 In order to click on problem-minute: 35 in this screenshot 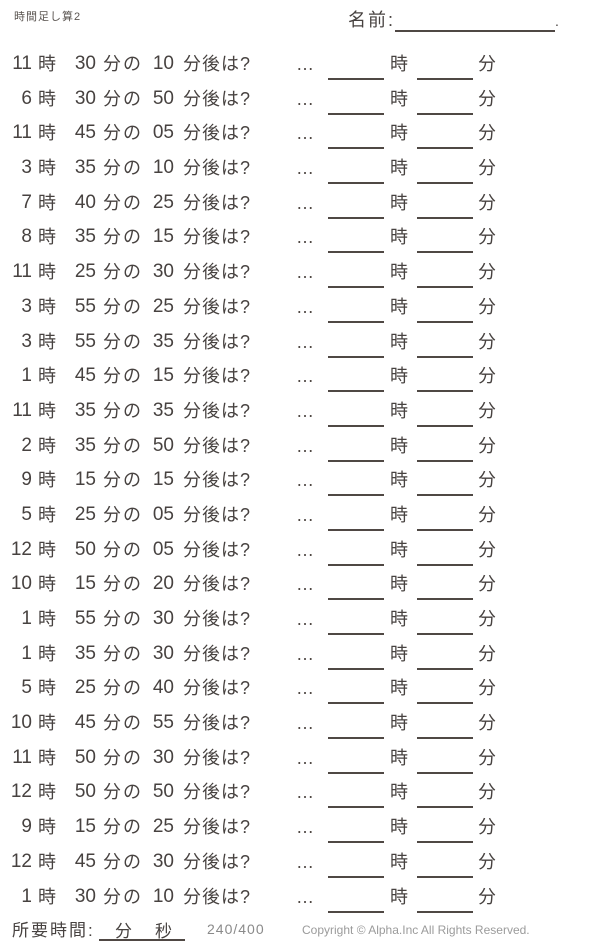, I will do `click(85, 410)`.